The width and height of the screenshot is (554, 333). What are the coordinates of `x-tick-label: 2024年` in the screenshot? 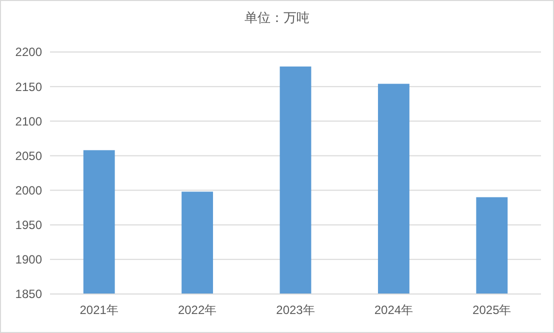 It's located at (394, 310).